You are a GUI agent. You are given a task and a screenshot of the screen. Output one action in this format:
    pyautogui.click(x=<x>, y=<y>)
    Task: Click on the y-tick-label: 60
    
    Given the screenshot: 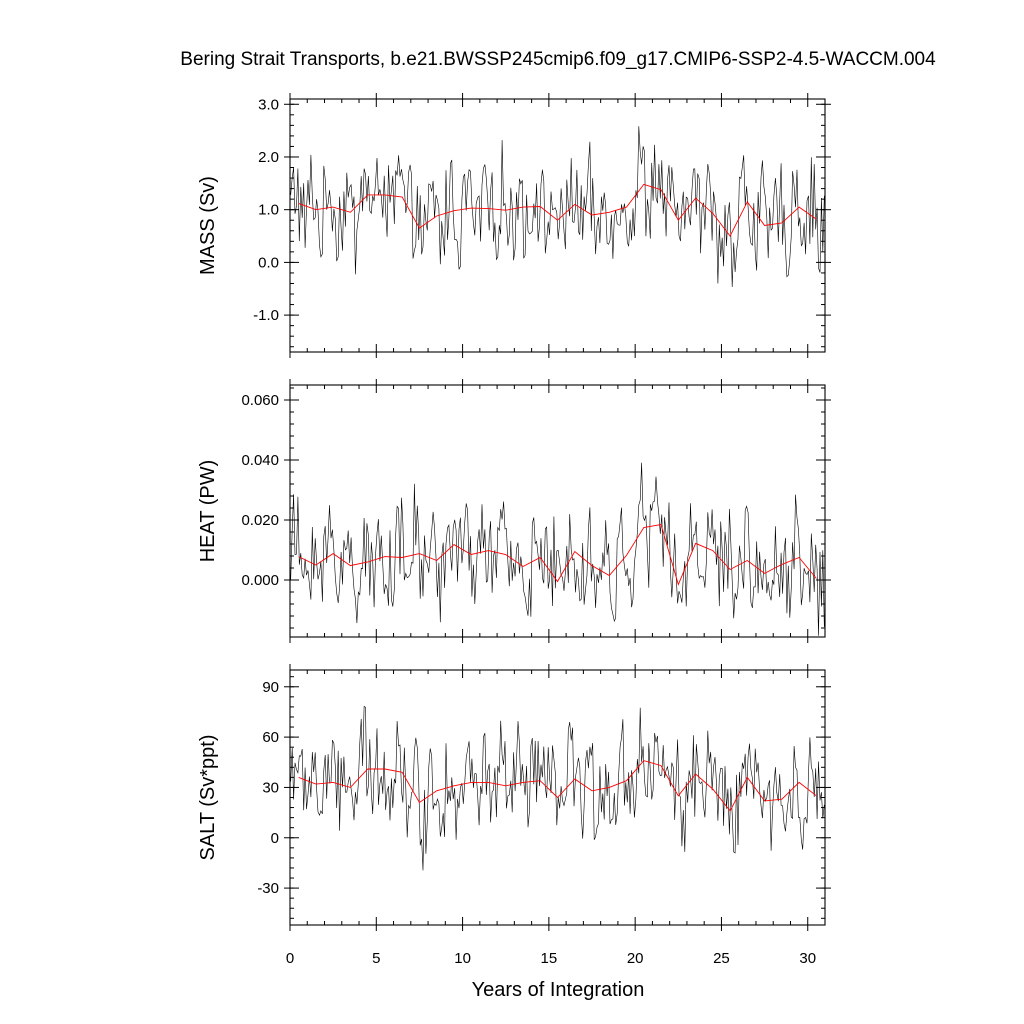 What is the action you would take?
    pyautogui.click(x=270, y=737)
    